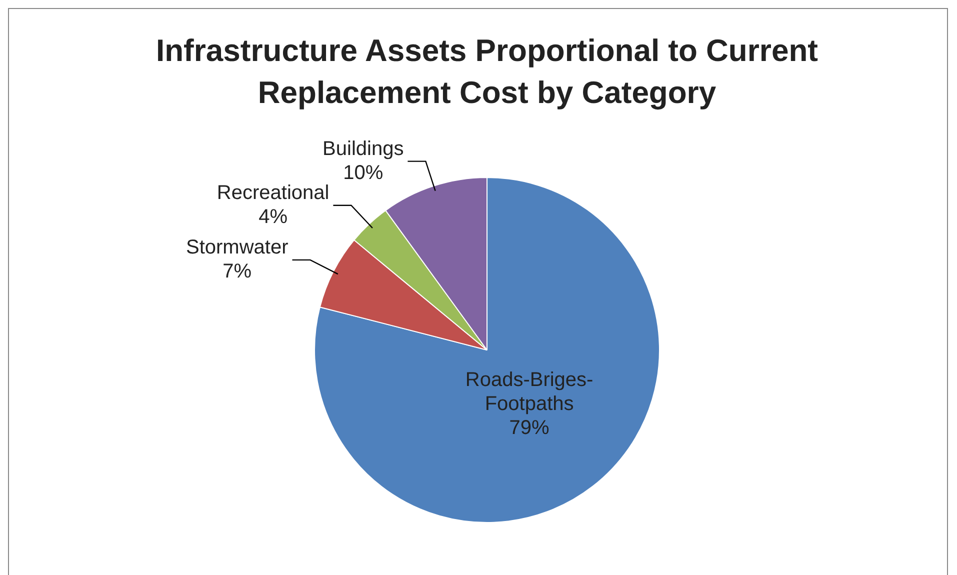 This screenshot has height=575, width=957. What do you see at coordinates (273, 193) in the screenshot?
I see `slice-label: Recreational` at bounding box center [273, 193].